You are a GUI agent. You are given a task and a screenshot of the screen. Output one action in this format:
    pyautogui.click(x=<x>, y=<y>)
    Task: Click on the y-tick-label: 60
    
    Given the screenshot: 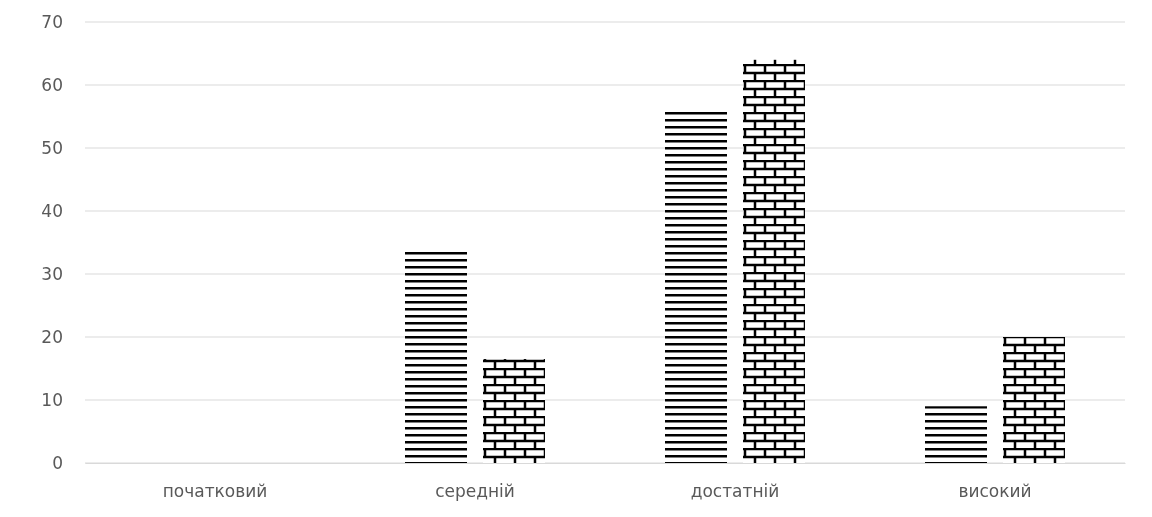 What is the action you would take?
    pyautogui.click(x=52, y=84)
    